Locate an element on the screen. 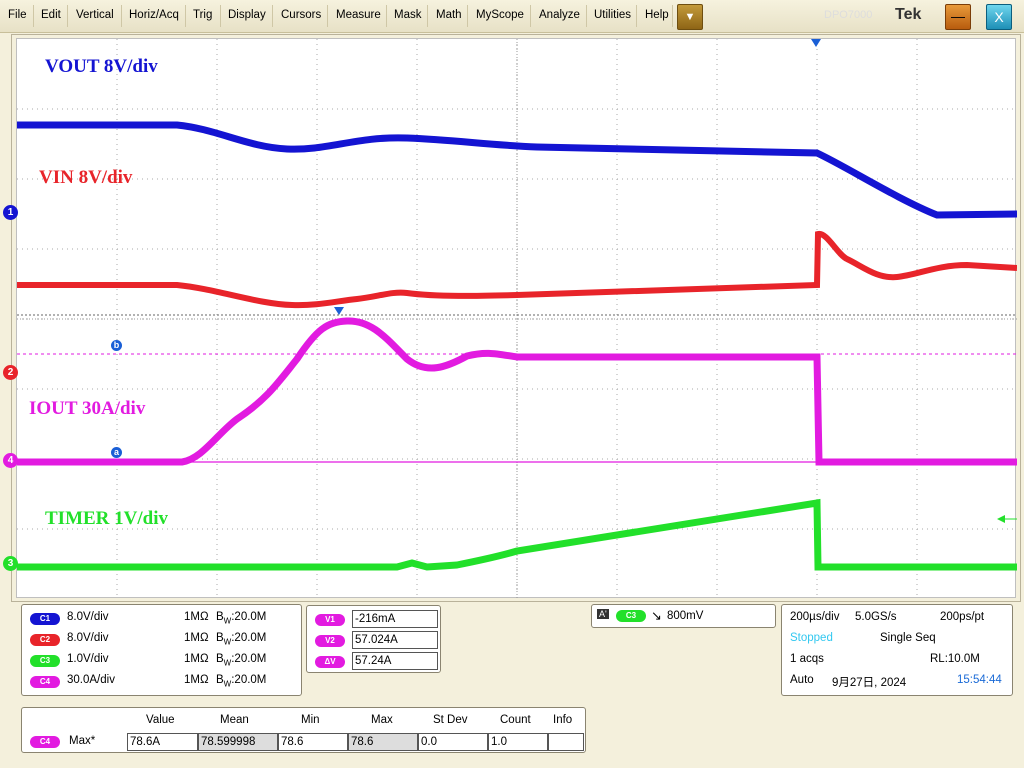 The image size is (1024, 768). trigger-level: 800mV is located at coordinates (685, 616).